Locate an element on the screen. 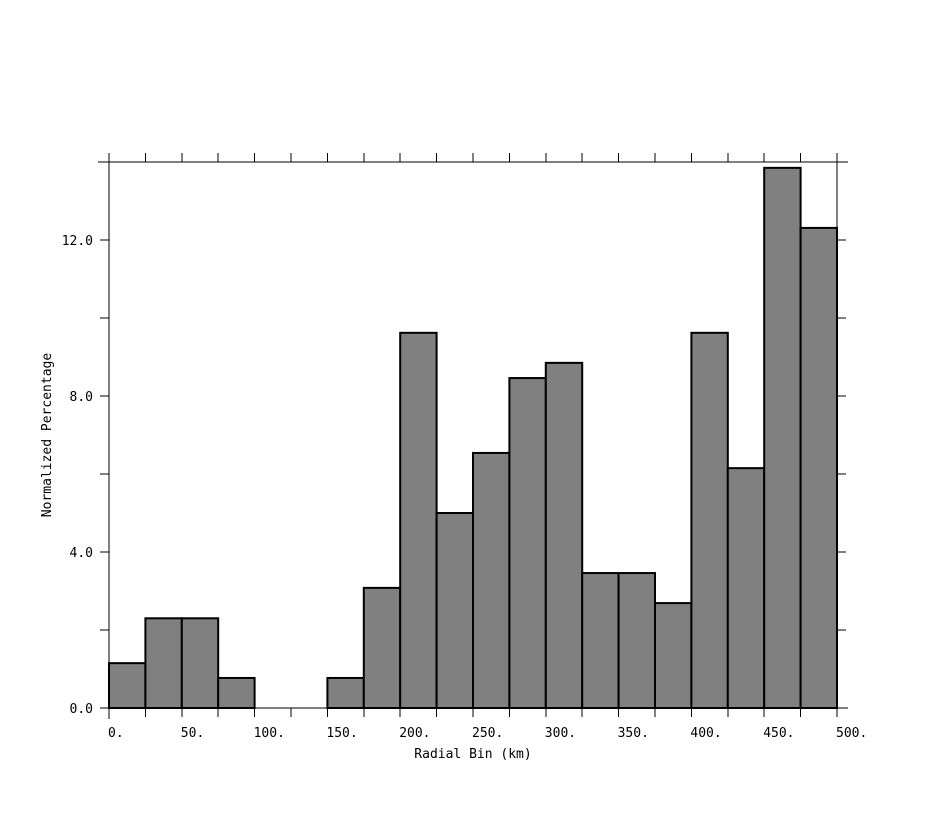 The height and width of the screenshot is (836, 928). x-tick-label: 450. is located at coordinates (778, 733).